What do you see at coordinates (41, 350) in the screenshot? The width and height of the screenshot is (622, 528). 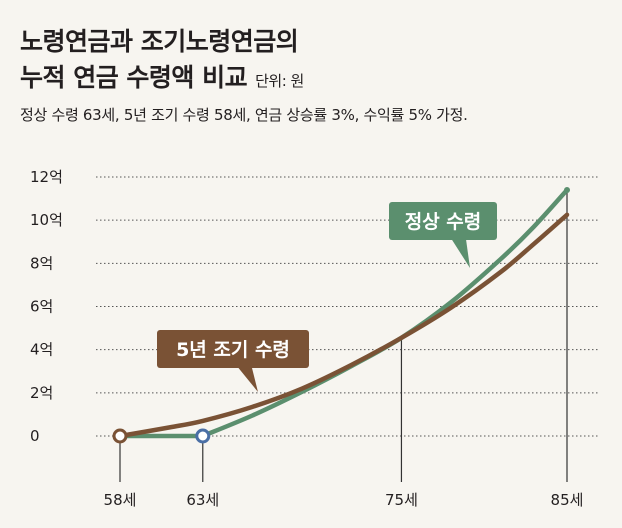 I see `y-tick-label: 4억` at bounding box center [41, 350].